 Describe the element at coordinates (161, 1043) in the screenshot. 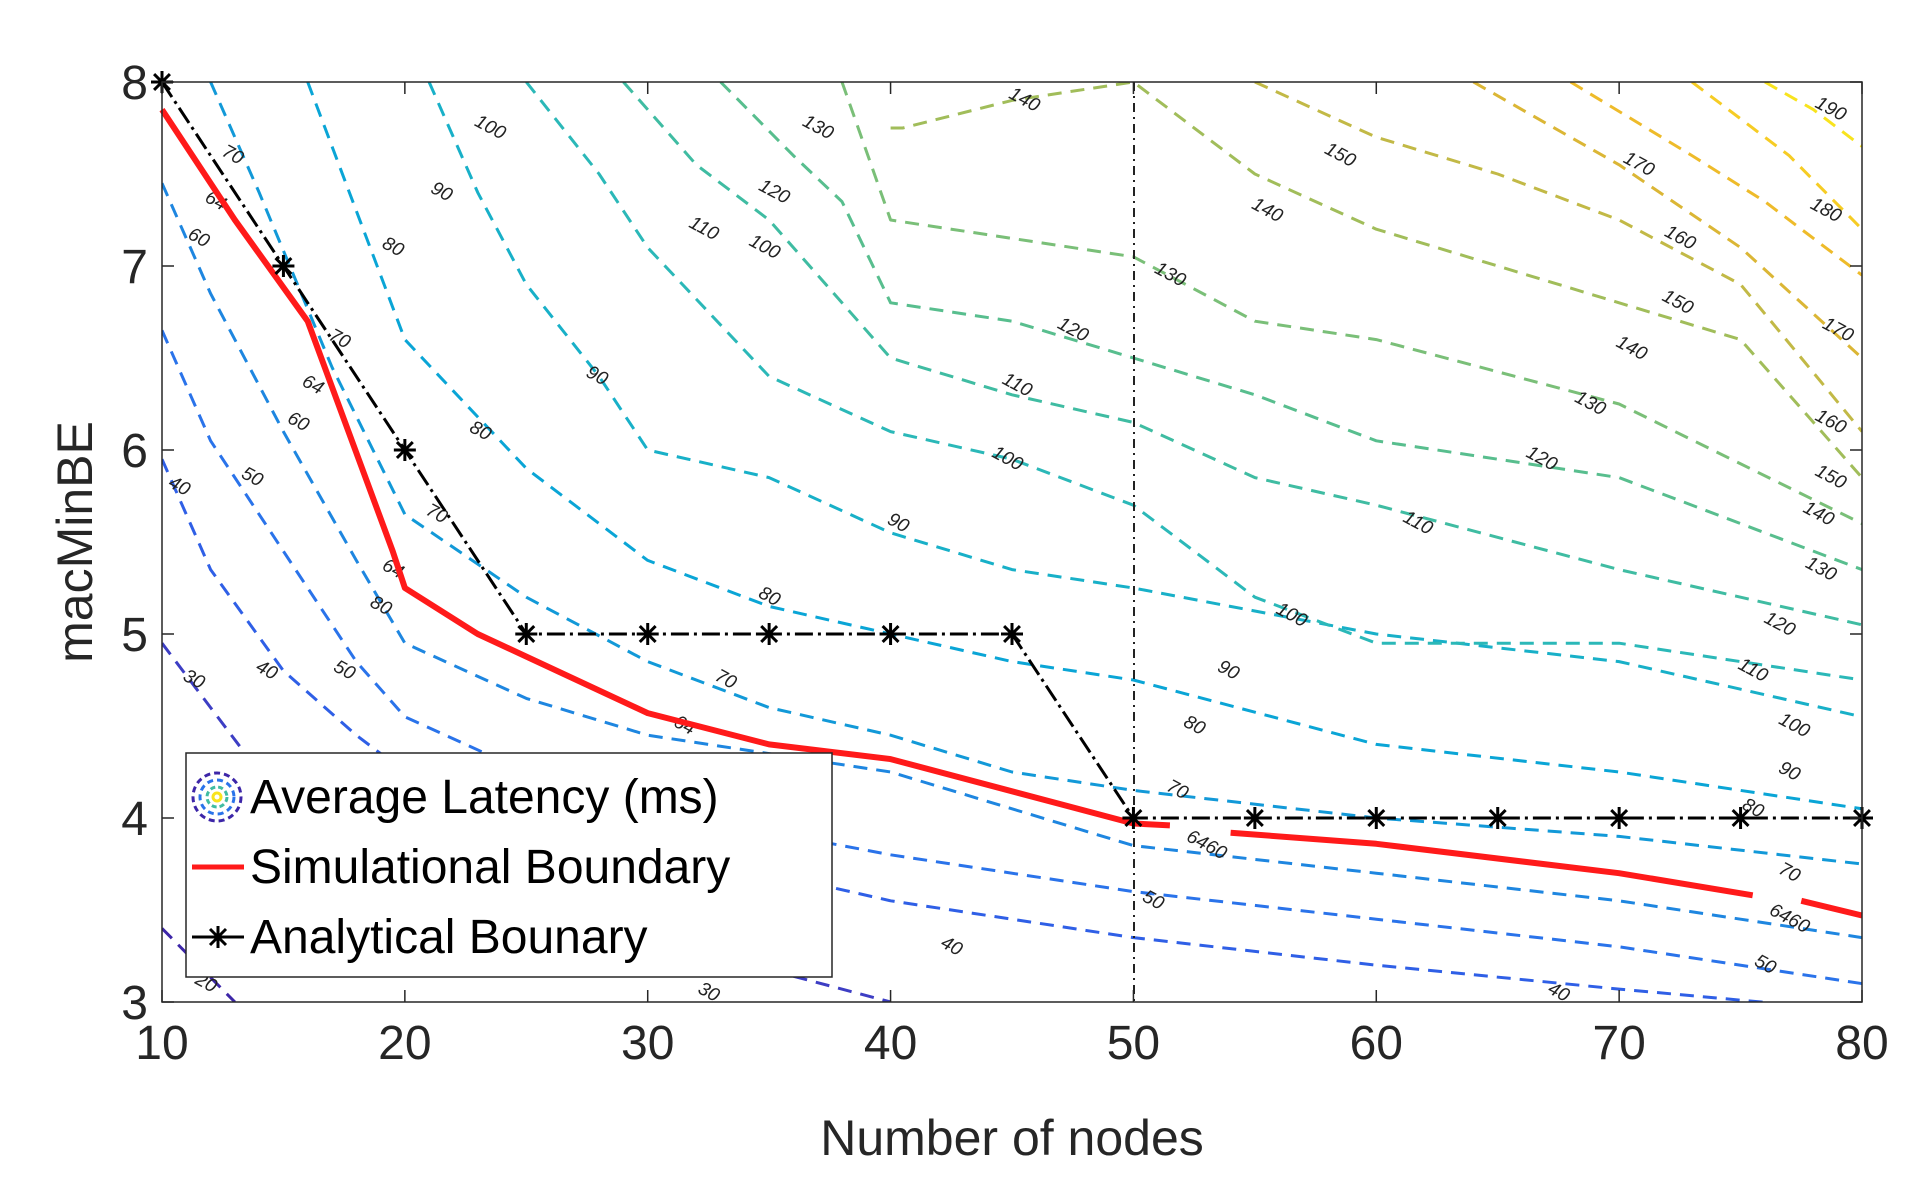

I see `x-tick-label: 10` at that location.